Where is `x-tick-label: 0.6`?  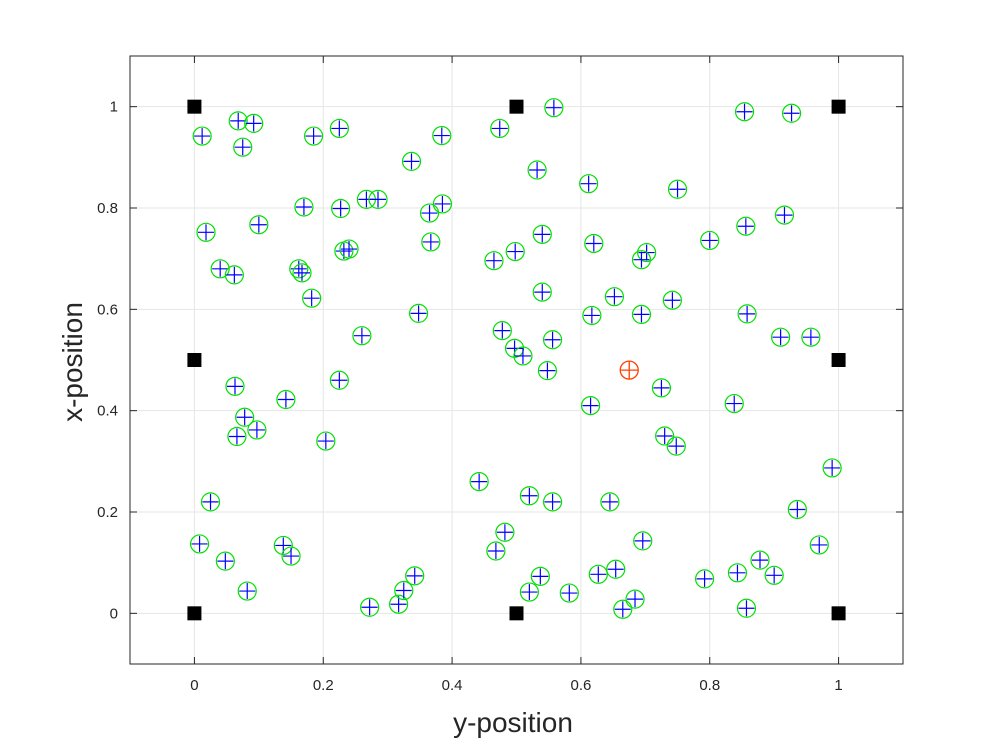 x-tick-label: 0.6 is located at coordinates (580, 685).